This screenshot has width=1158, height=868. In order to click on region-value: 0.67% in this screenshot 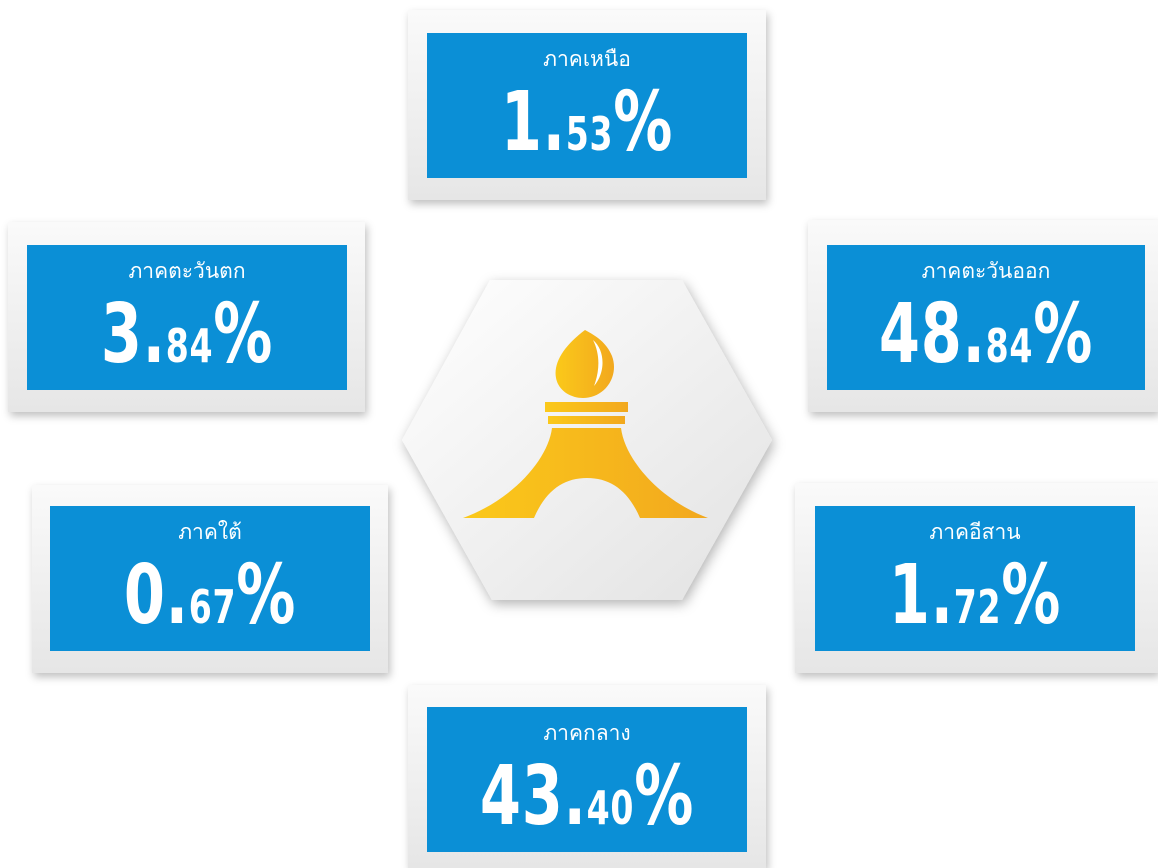, I will do `click(210, 601)`.